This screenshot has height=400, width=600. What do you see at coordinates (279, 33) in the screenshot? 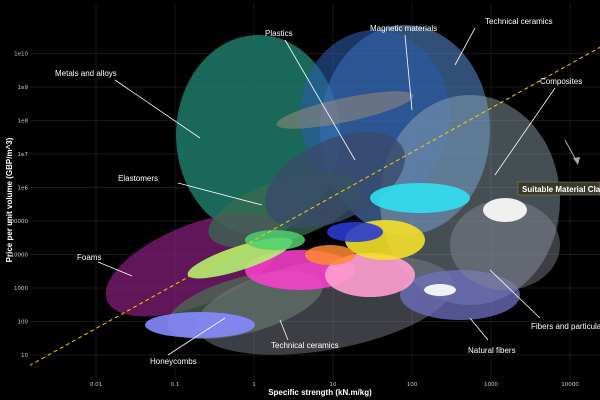
I see `class-label: Plastics` at bounding box center [279, 33].